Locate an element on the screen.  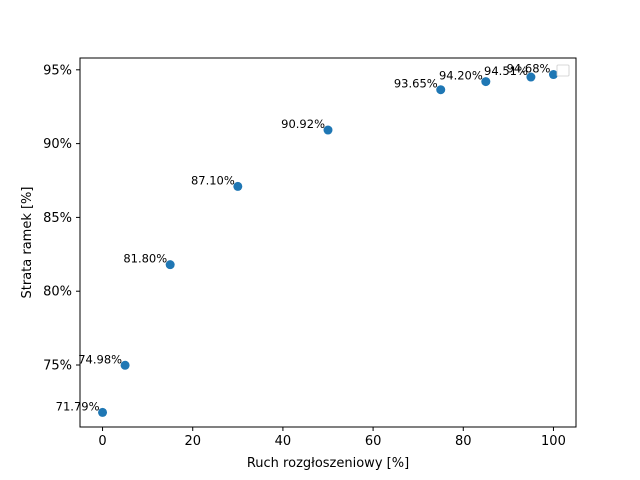
y-tick-label: 85% is located at coordinates (57, 218).